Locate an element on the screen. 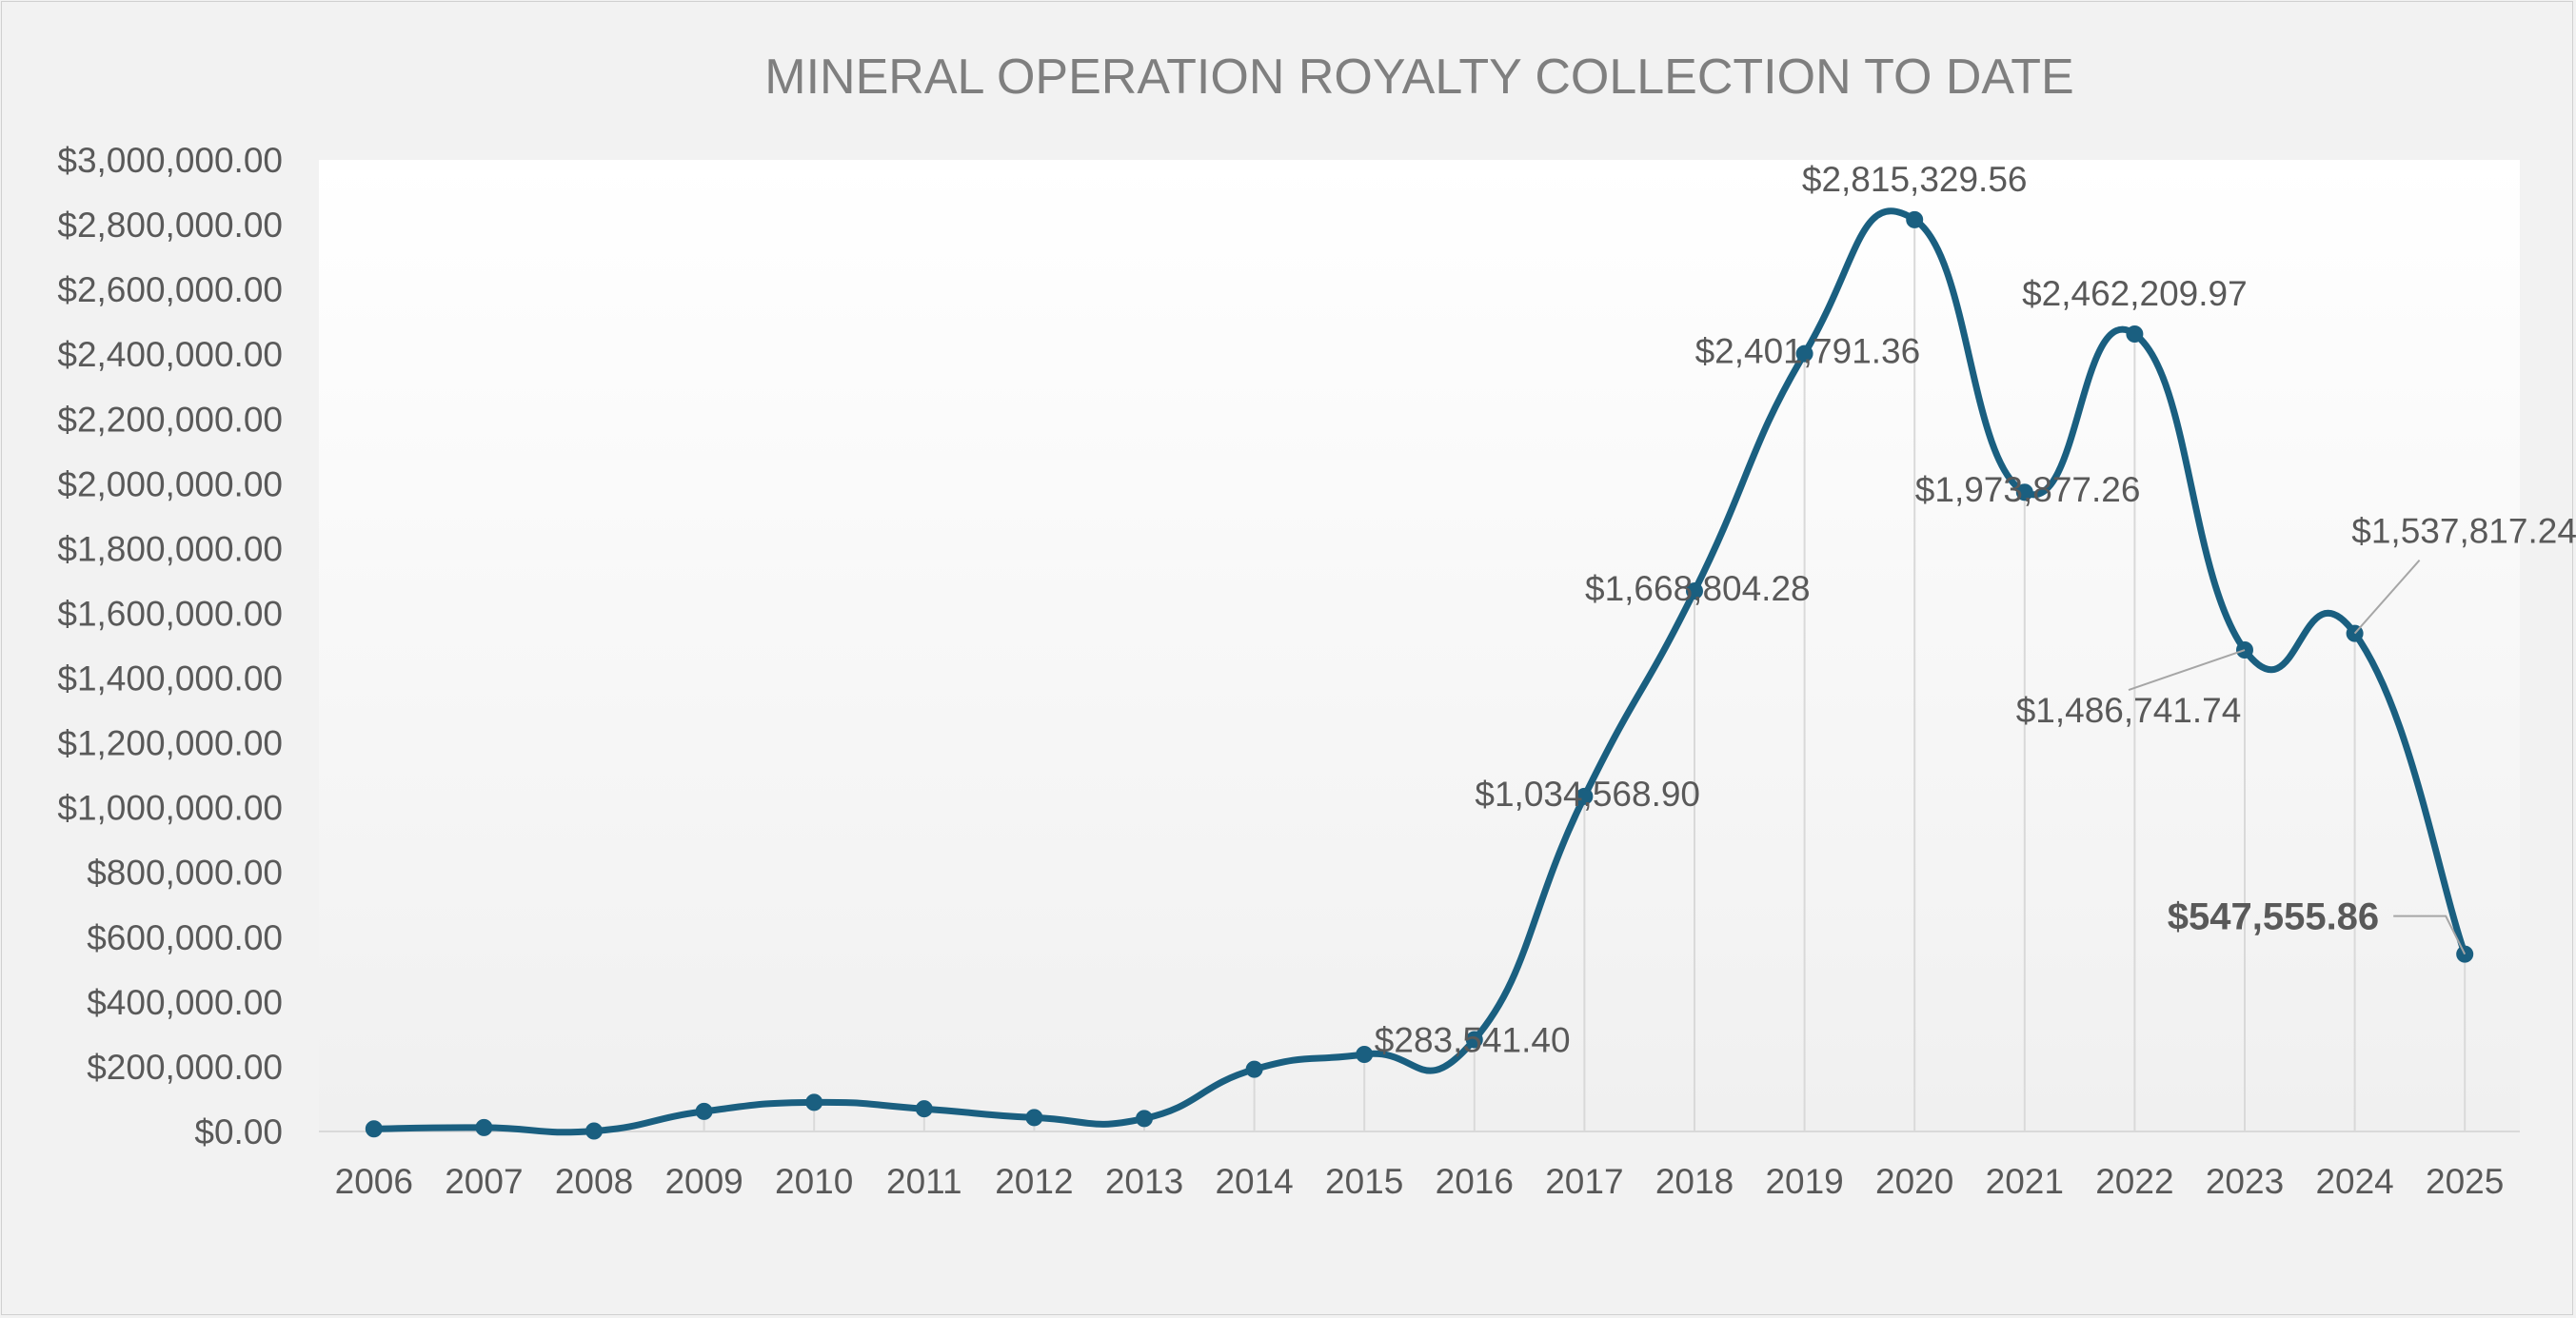  x-tick-label: 2014 is located at coordinates (1254, 1181).